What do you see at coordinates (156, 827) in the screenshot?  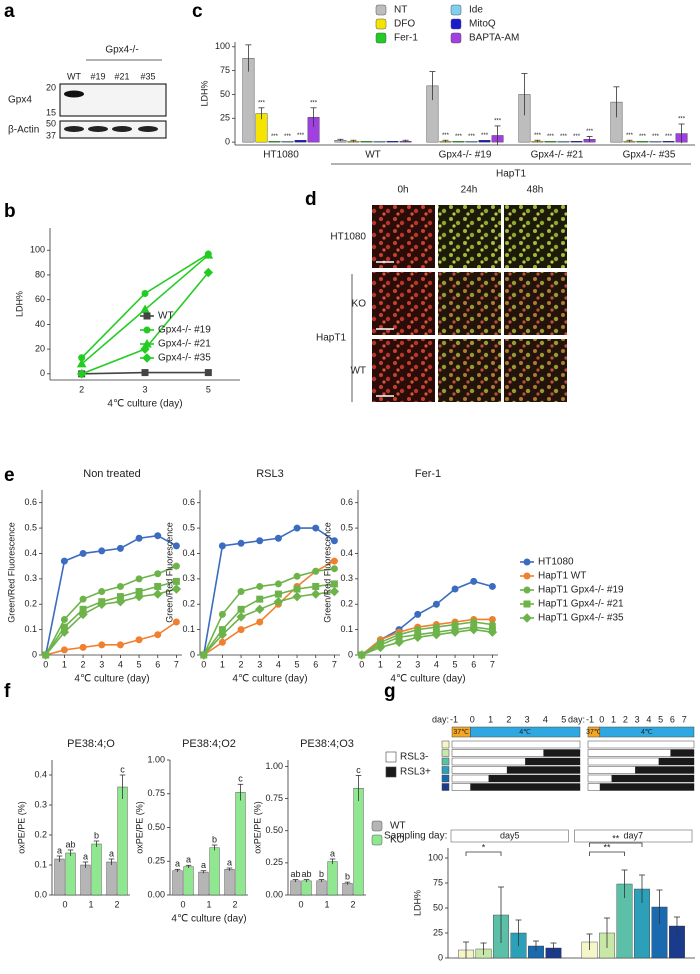 I see `y-tick-label: 0.50` at bounding box center [156, 827].